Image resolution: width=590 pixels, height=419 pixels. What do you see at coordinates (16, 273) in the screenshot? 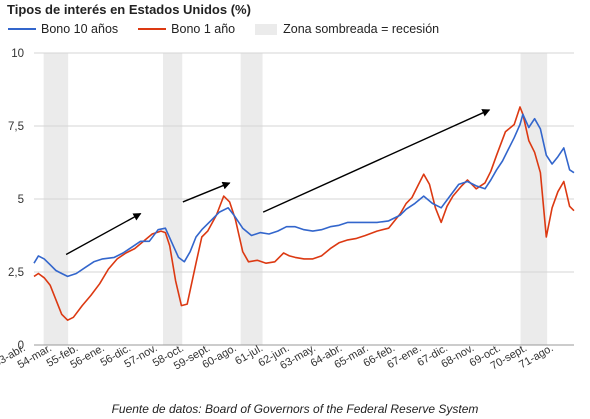
I see `y-tick-label: 2,5` at bounding box center [16, 273].